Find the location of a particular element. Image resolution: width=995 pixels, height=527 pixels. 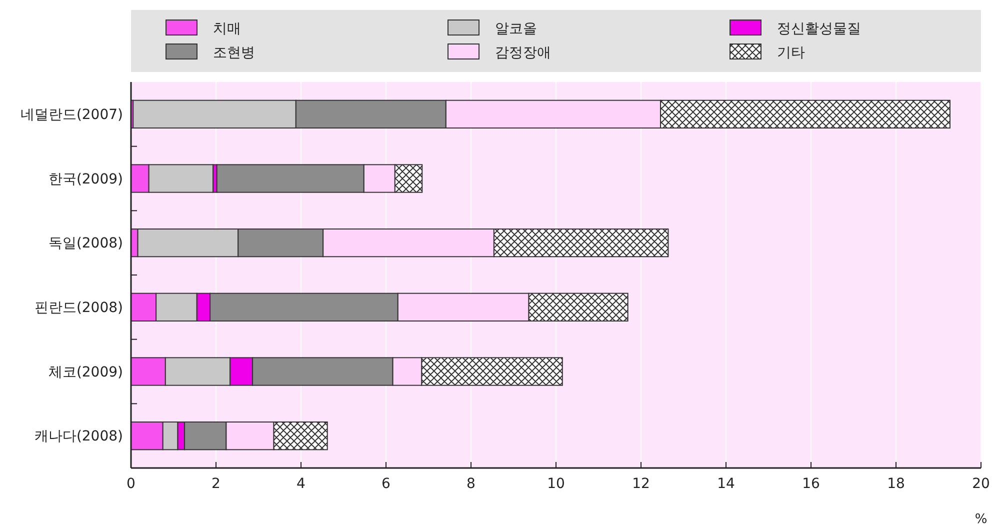

legend-label: 조현병 is located at coordinates (234, 52).